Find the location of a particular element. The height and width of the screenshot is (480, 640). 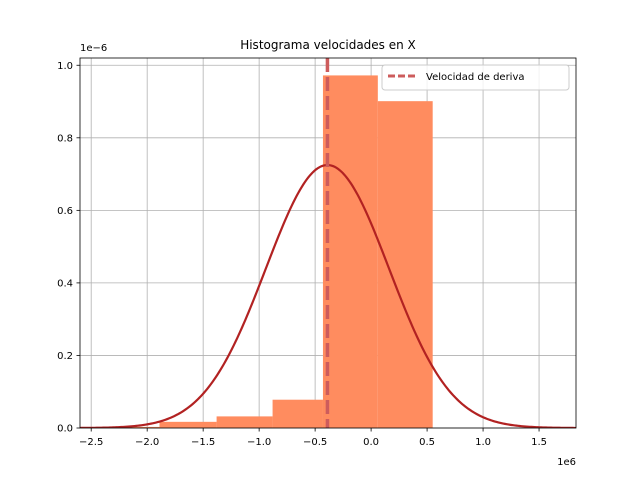

x-tick-label: −1.5 is located at coordinates (203, 442).